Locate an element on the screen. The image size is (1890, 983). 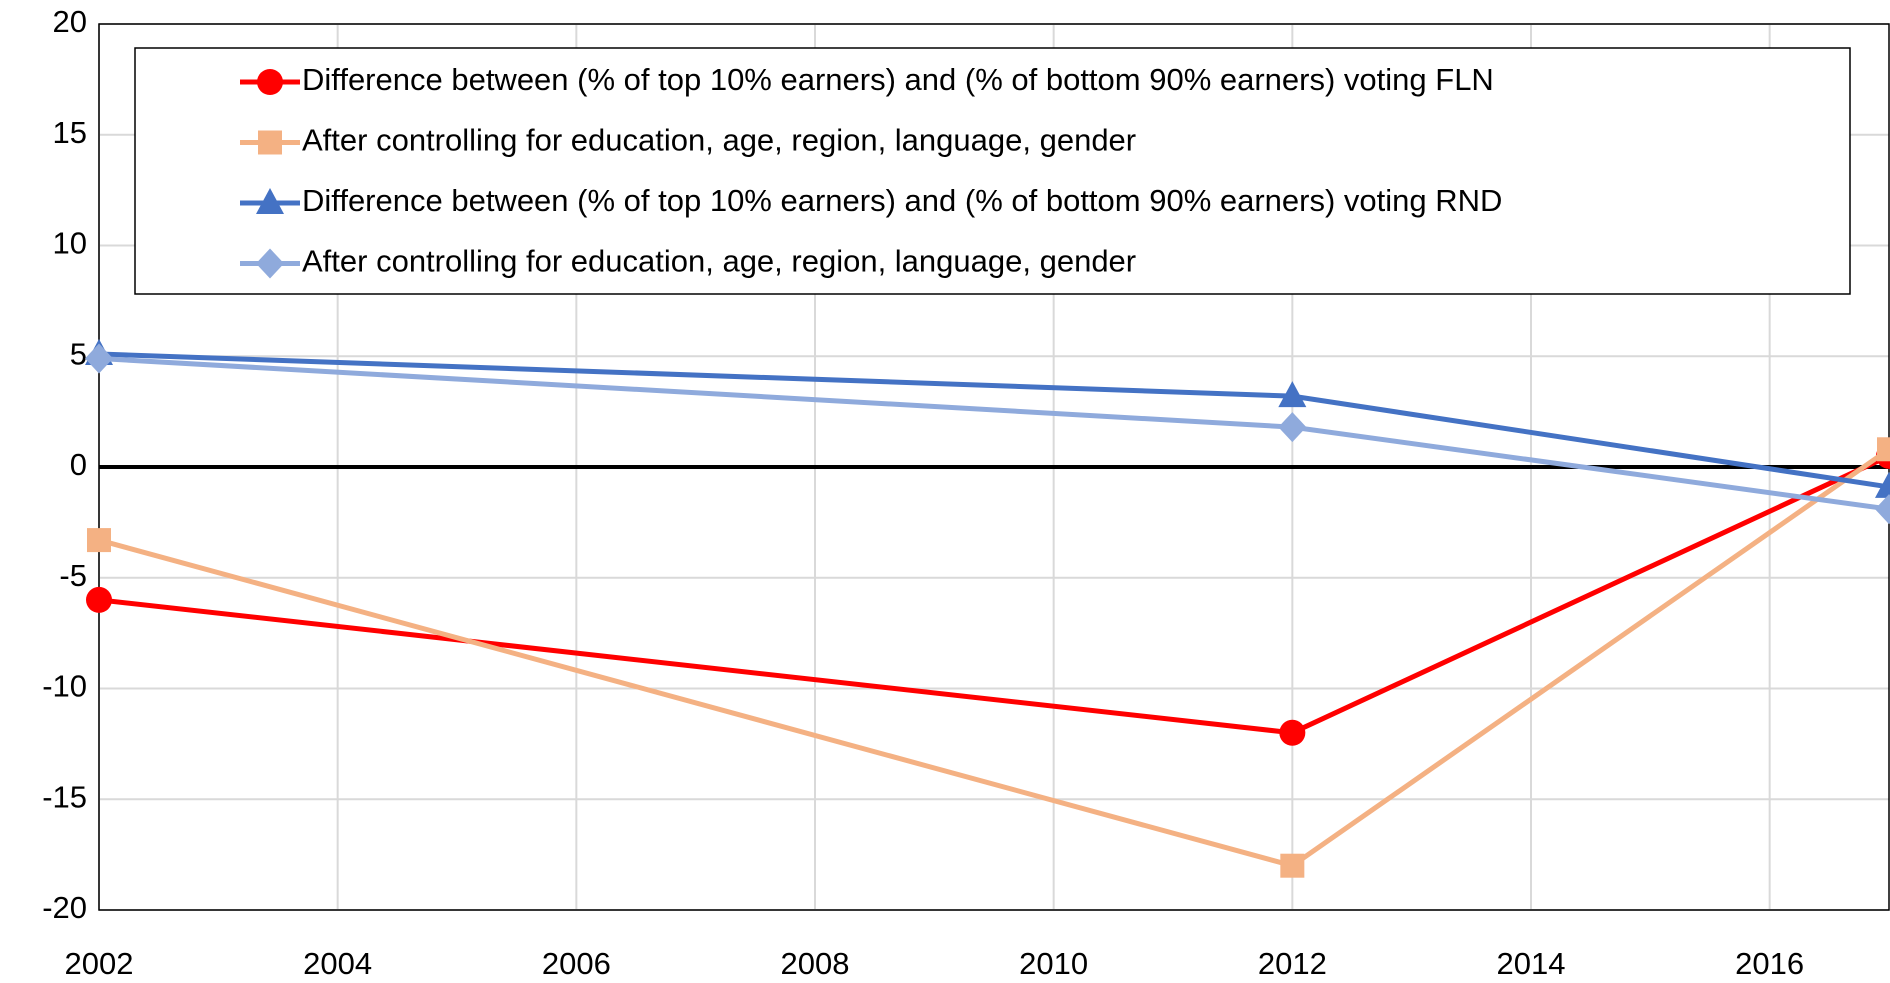
y-tick-label: 0 is located at coordinates (78, 464).